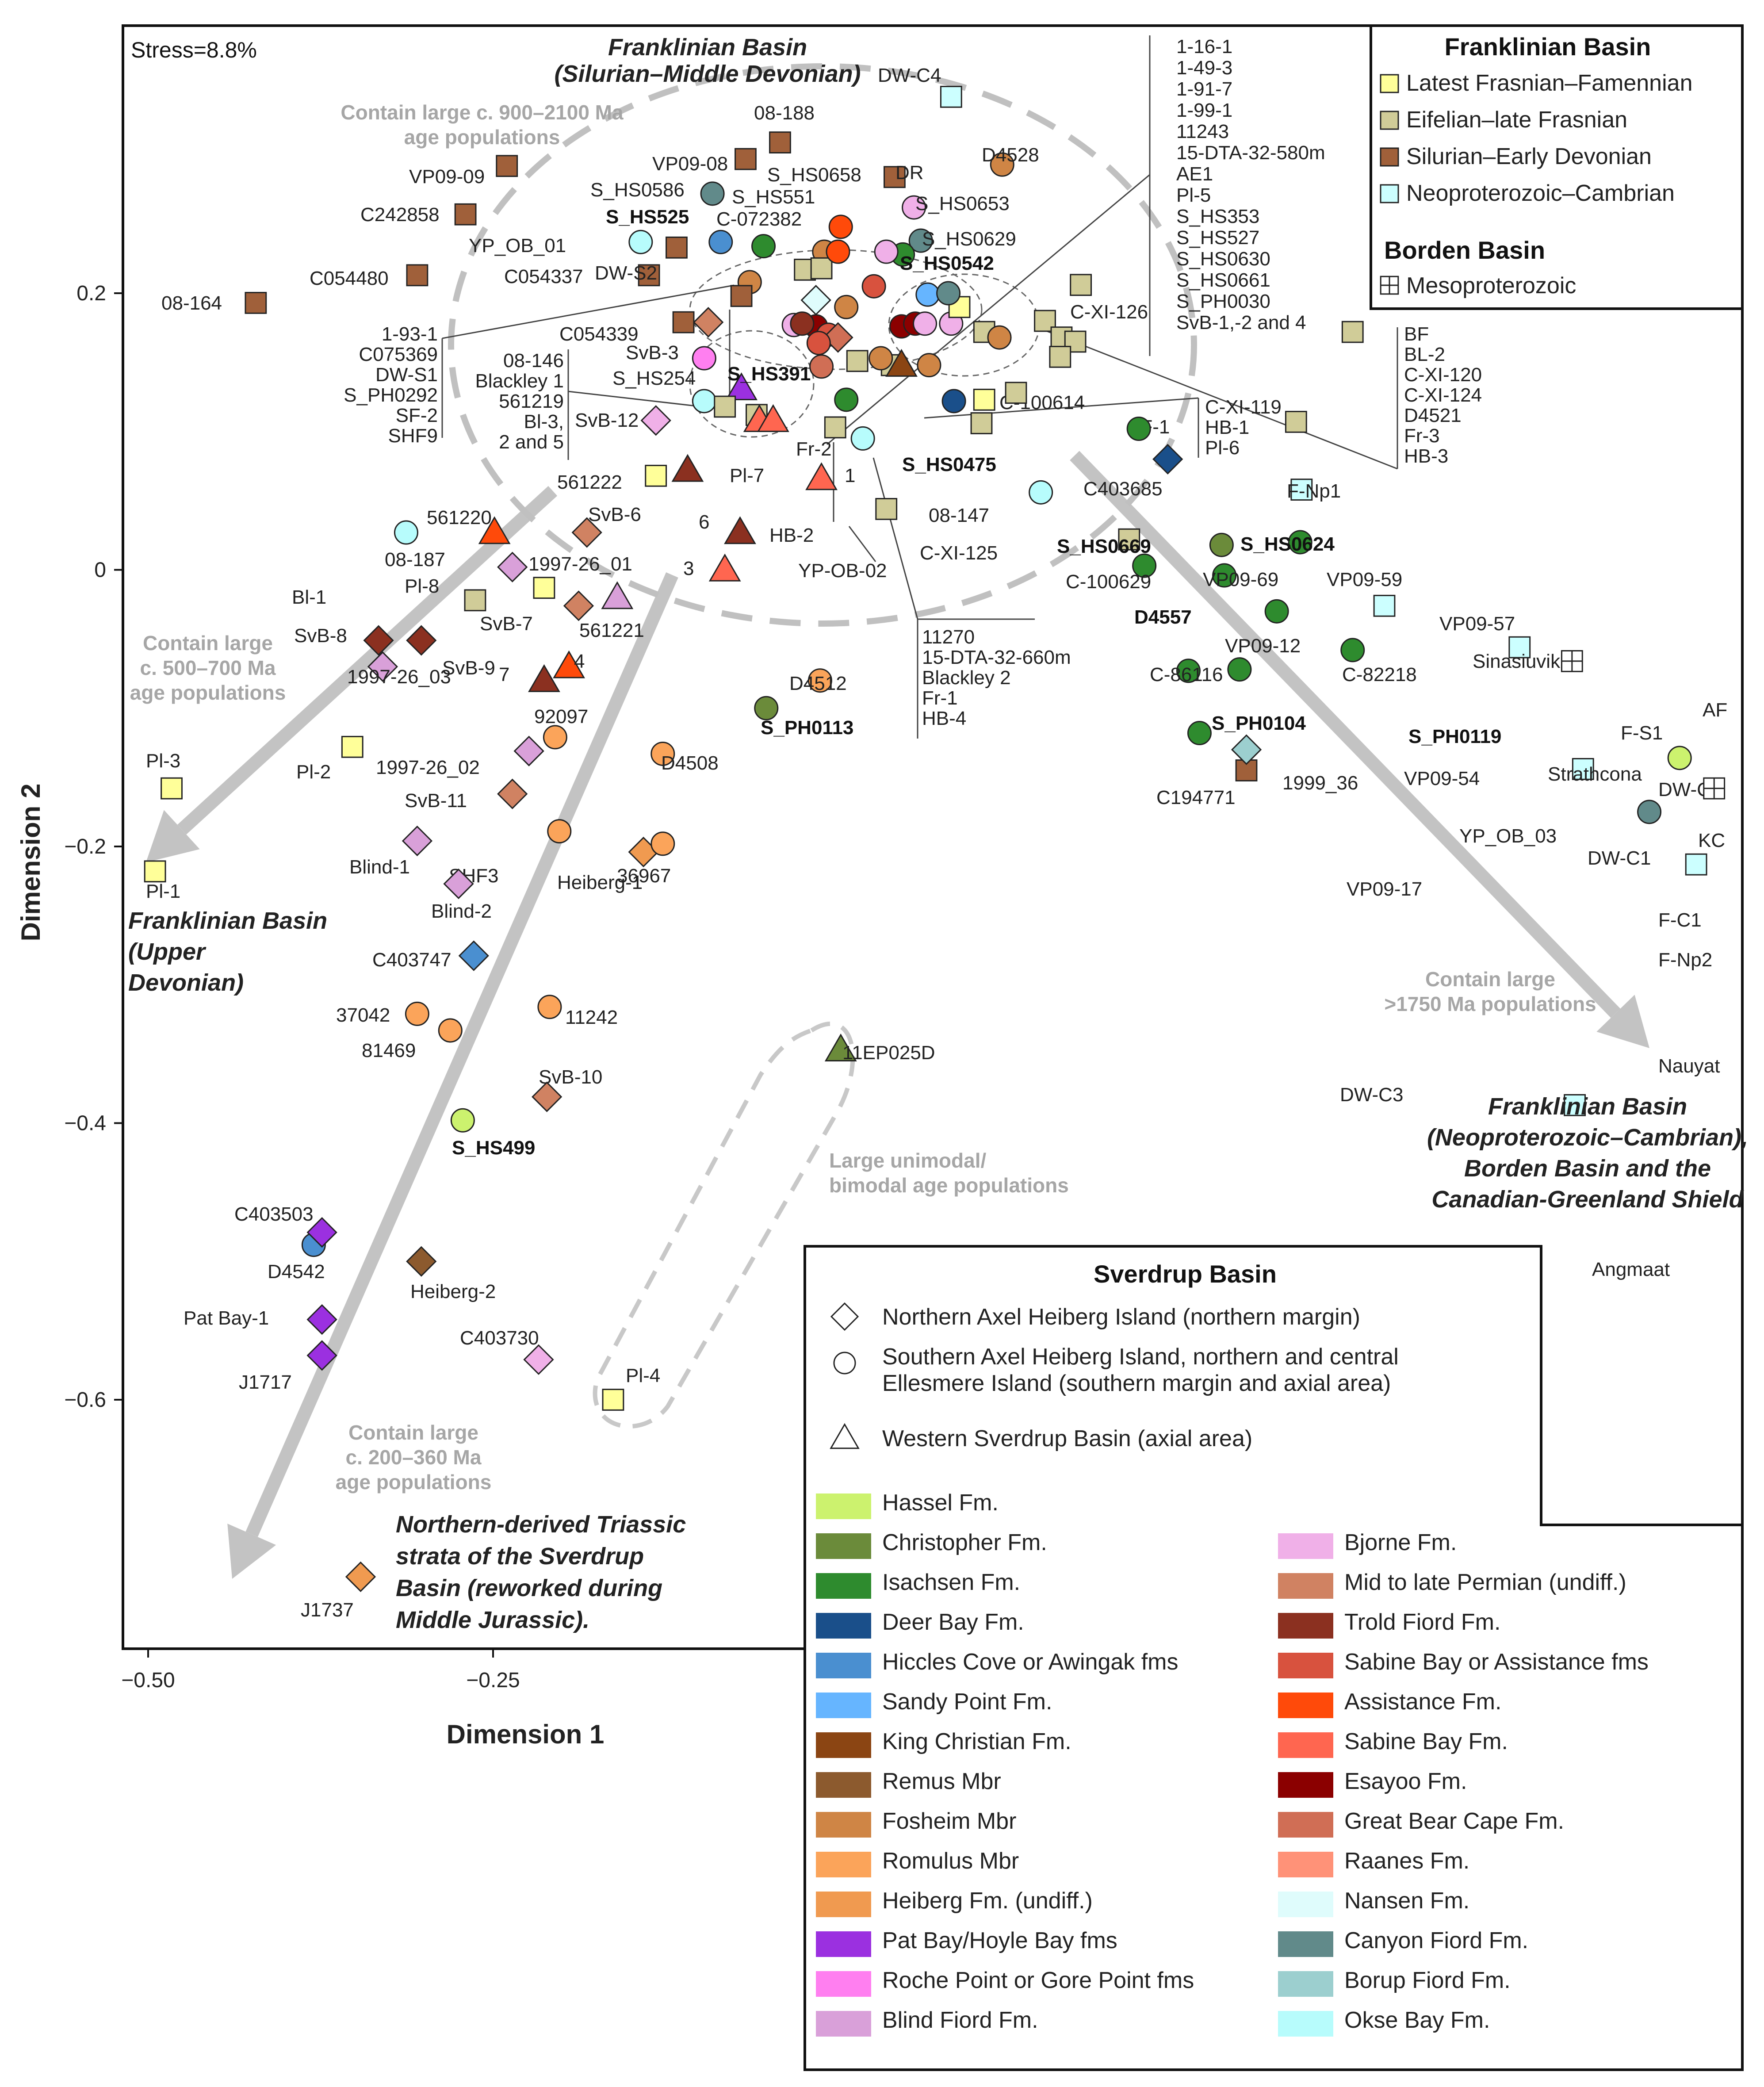 The height and width of the screenshot is (2087, 1764). Describe the element at coordinates (644, 876) in the screenshot. I see `point-label: 36967` at that location.